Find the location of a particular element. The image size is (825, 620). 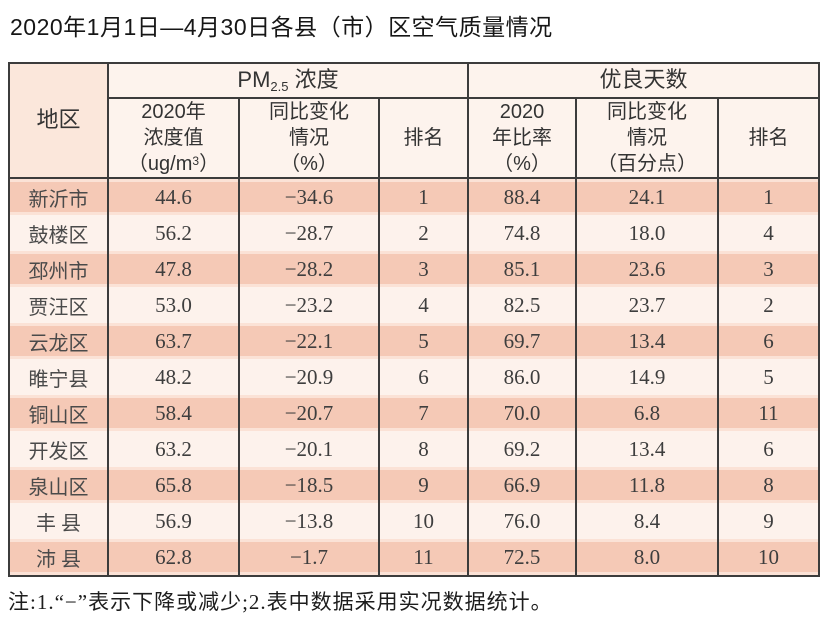

pm-value-cell: 48.2 is located at coordinates (173, 377).